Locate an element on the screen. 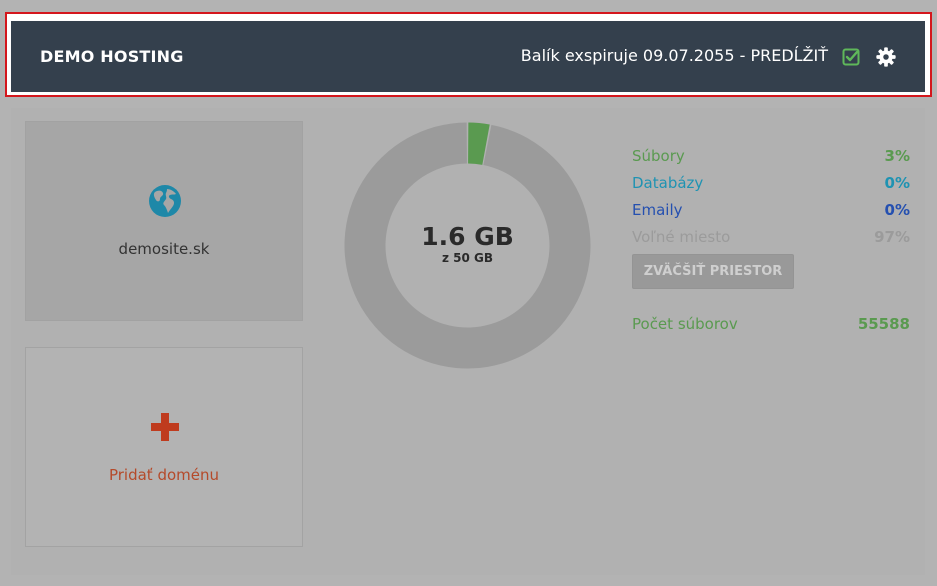 The height and width of the screenshot is (586, 937). donut-segment-Súbory is located at coordinates (479, 143).